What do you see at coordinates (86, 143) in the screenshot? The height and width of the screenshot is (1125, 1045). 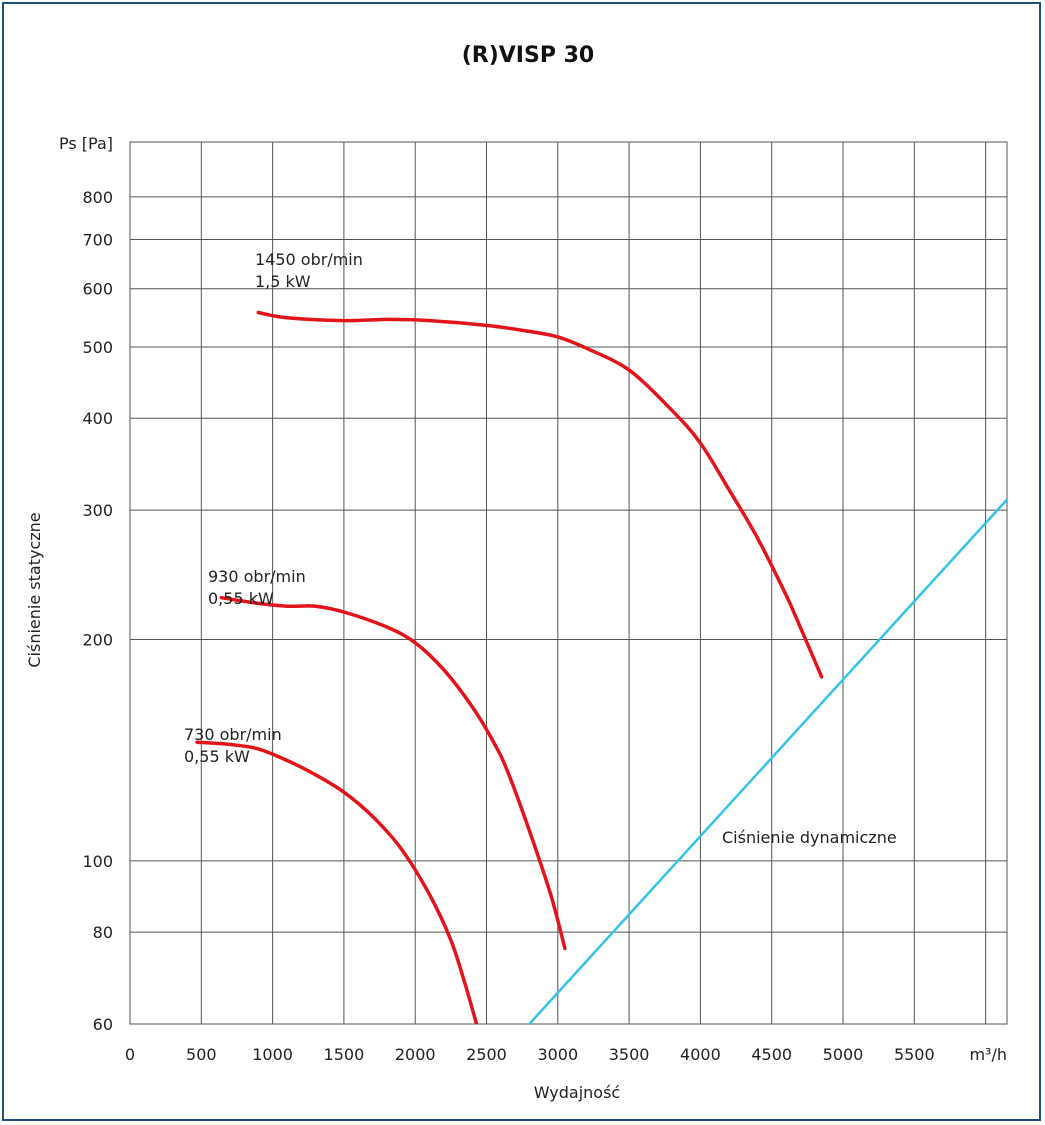 I see `y-unit-label: Ps [Pa]` at bounding box center [86, 143].